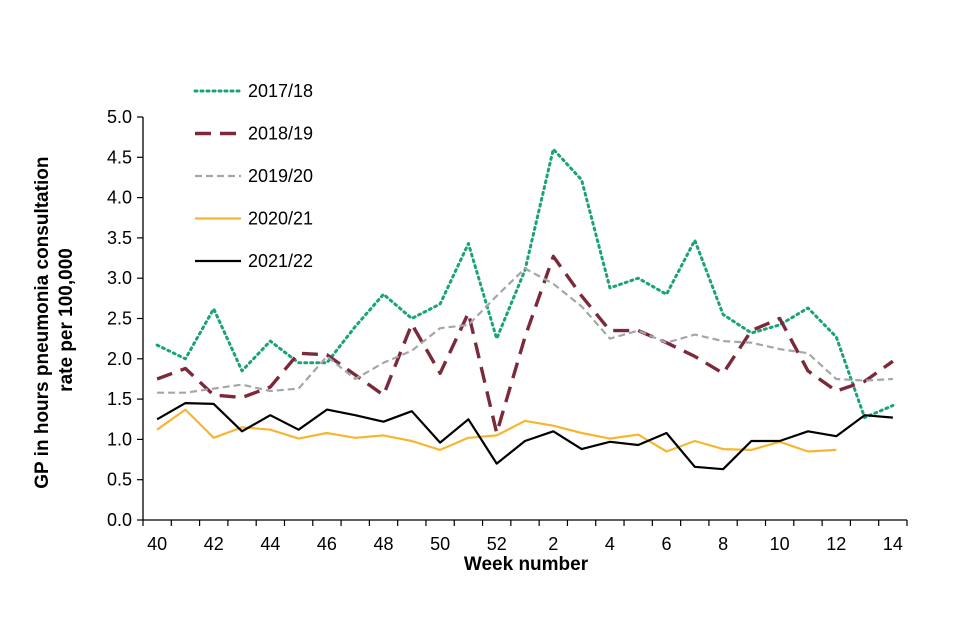 The height and width of the screenshot is (640, 960). Describe the element at coordinates (119, 480) in the screenshot. I see `y-tick-label: 0.5` at that location.